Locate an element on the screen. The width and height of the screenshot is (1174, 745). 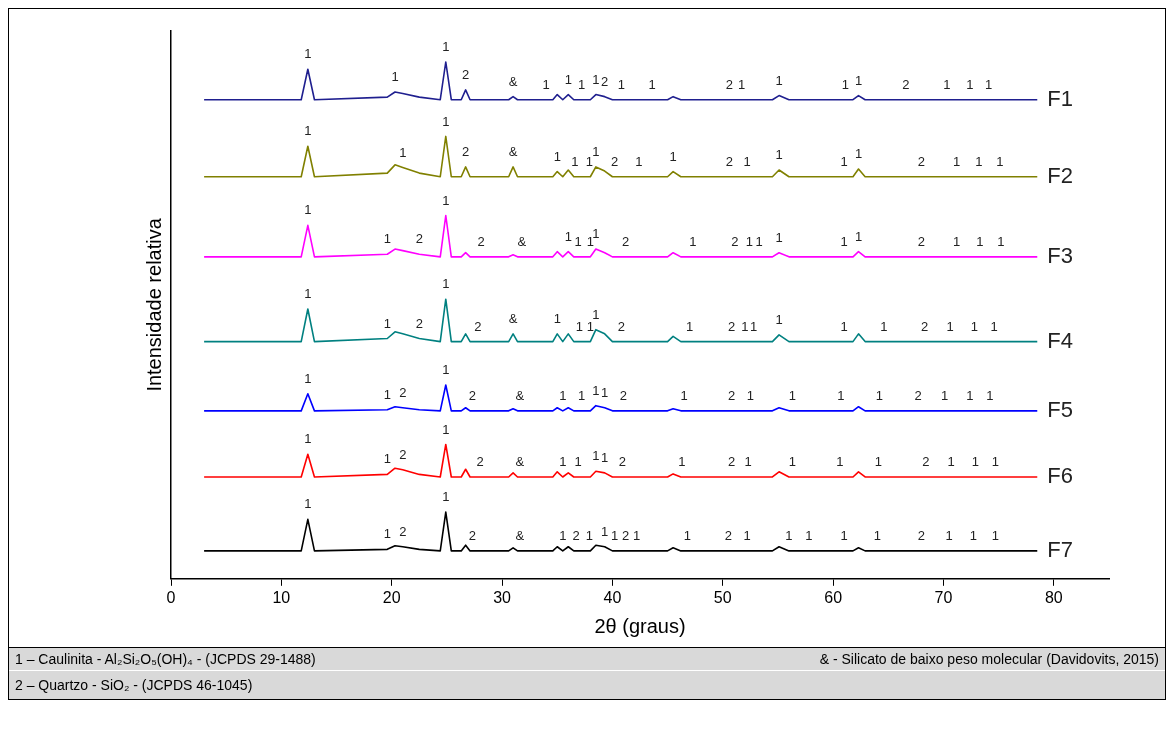
x-tick-label: 50 is located at coordinates (722, 597).